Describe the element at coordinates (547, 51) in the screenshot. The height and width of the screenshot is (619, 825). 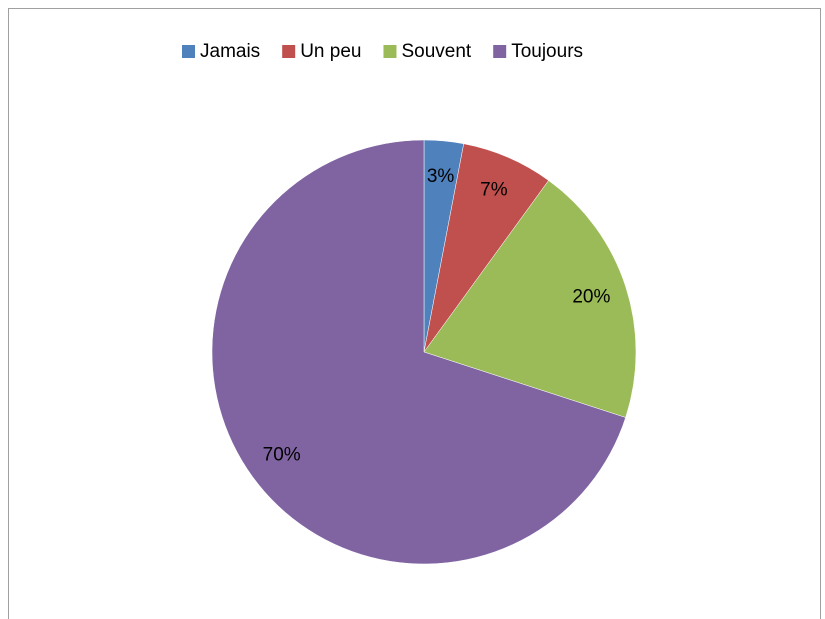
I see `legend-label: Toujours` at that location.